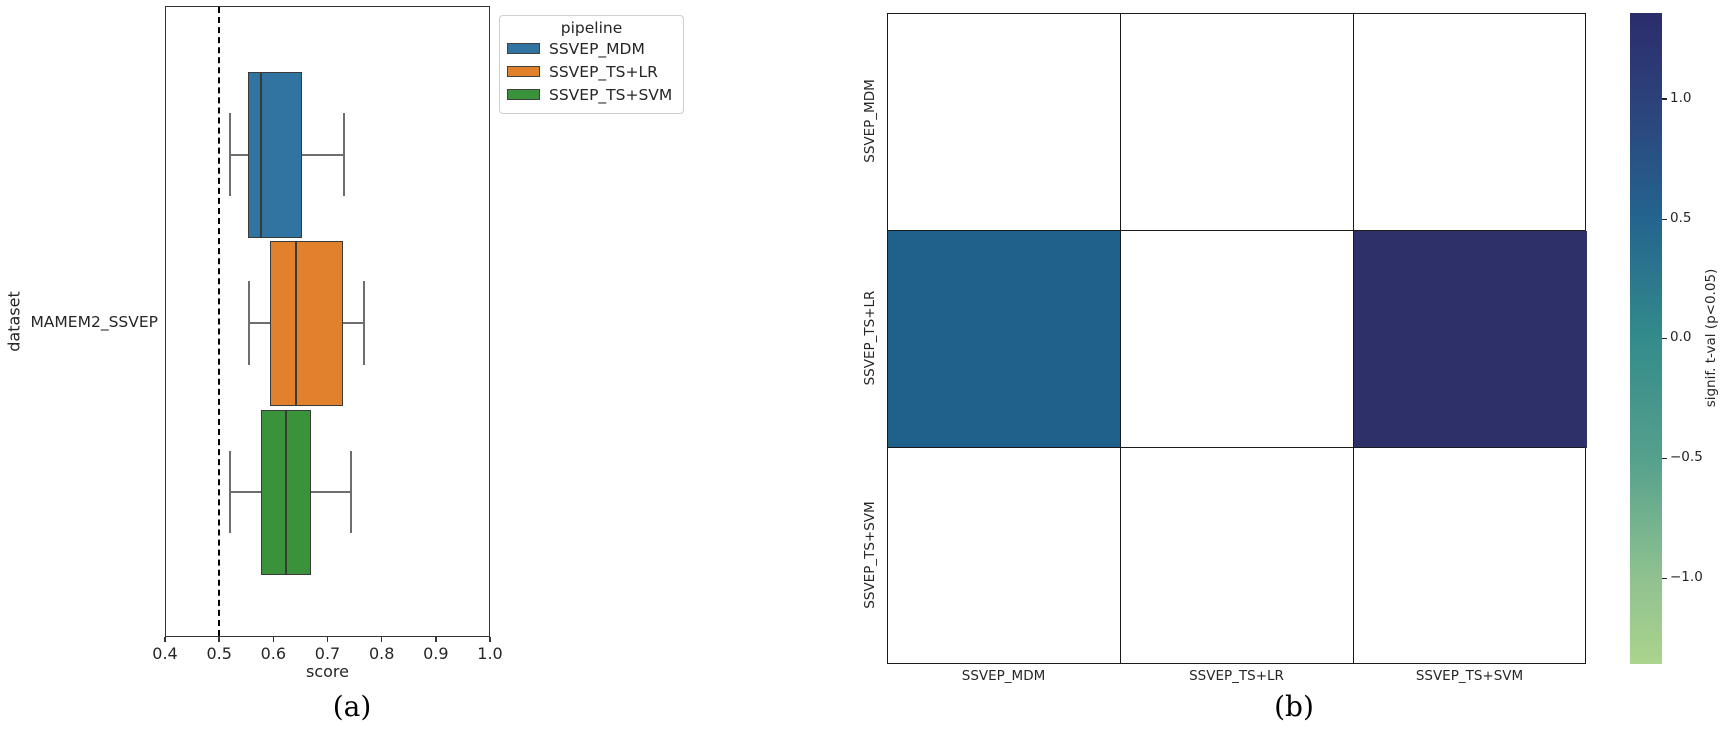 The height and width of the screenshot is (734, 1725). Describe the element at coordinates (1470, 339) in the screenshot. I see `heatmap-cell-tslr-vs-tssvm` at that location.